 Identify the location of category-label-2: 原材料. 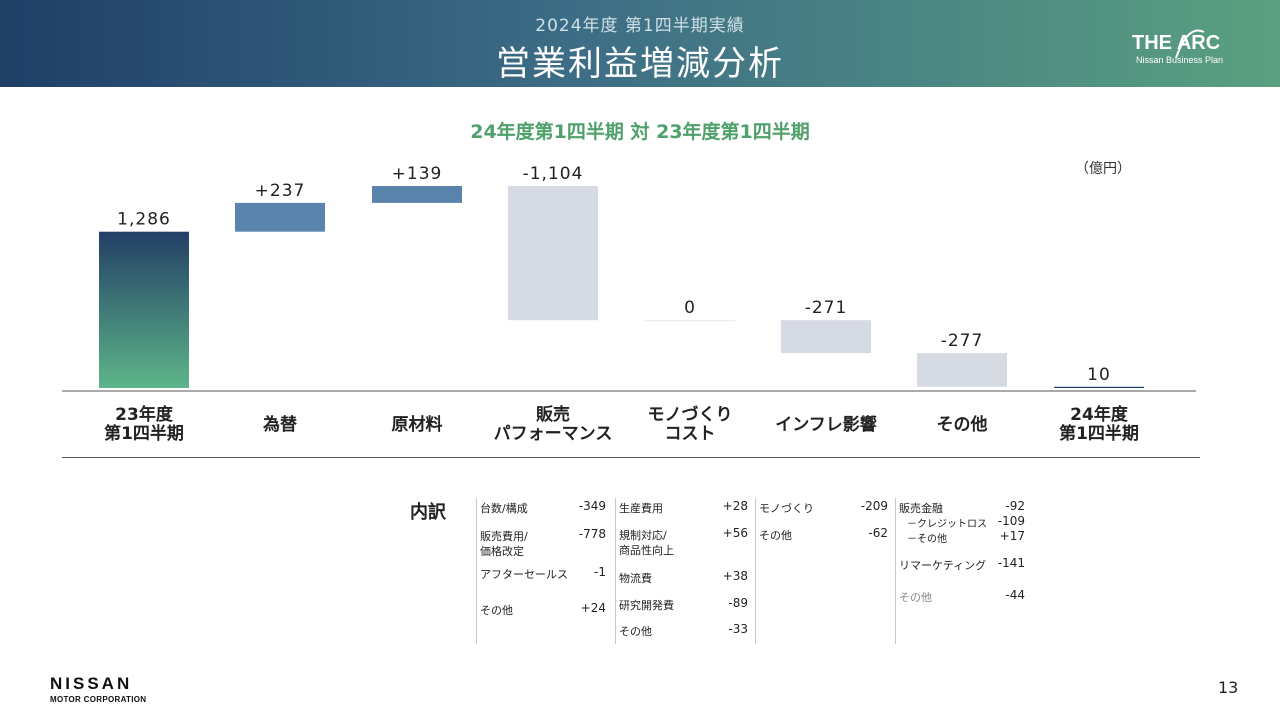
(417, 425).